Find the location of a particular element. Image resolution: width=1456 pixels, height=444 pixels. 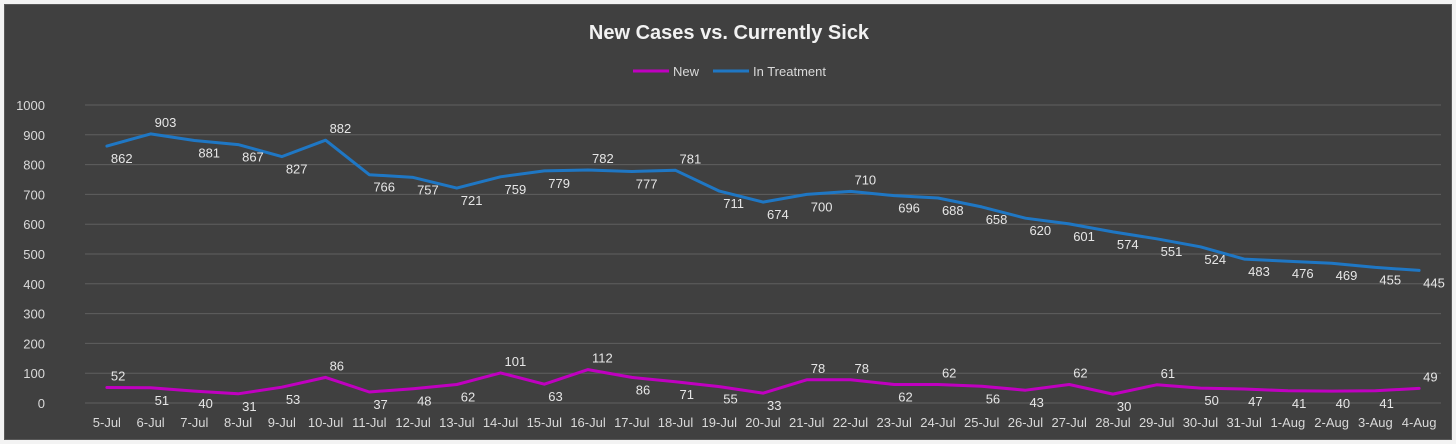

data-label: 51 is located at coordinates (162, 400).